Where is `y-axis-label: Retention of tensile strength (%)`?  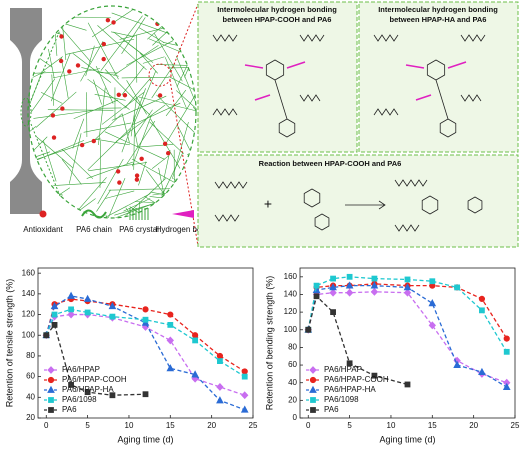
y-axis-label: Retention of tensile strength (%) is located at coordinates (9, 343).